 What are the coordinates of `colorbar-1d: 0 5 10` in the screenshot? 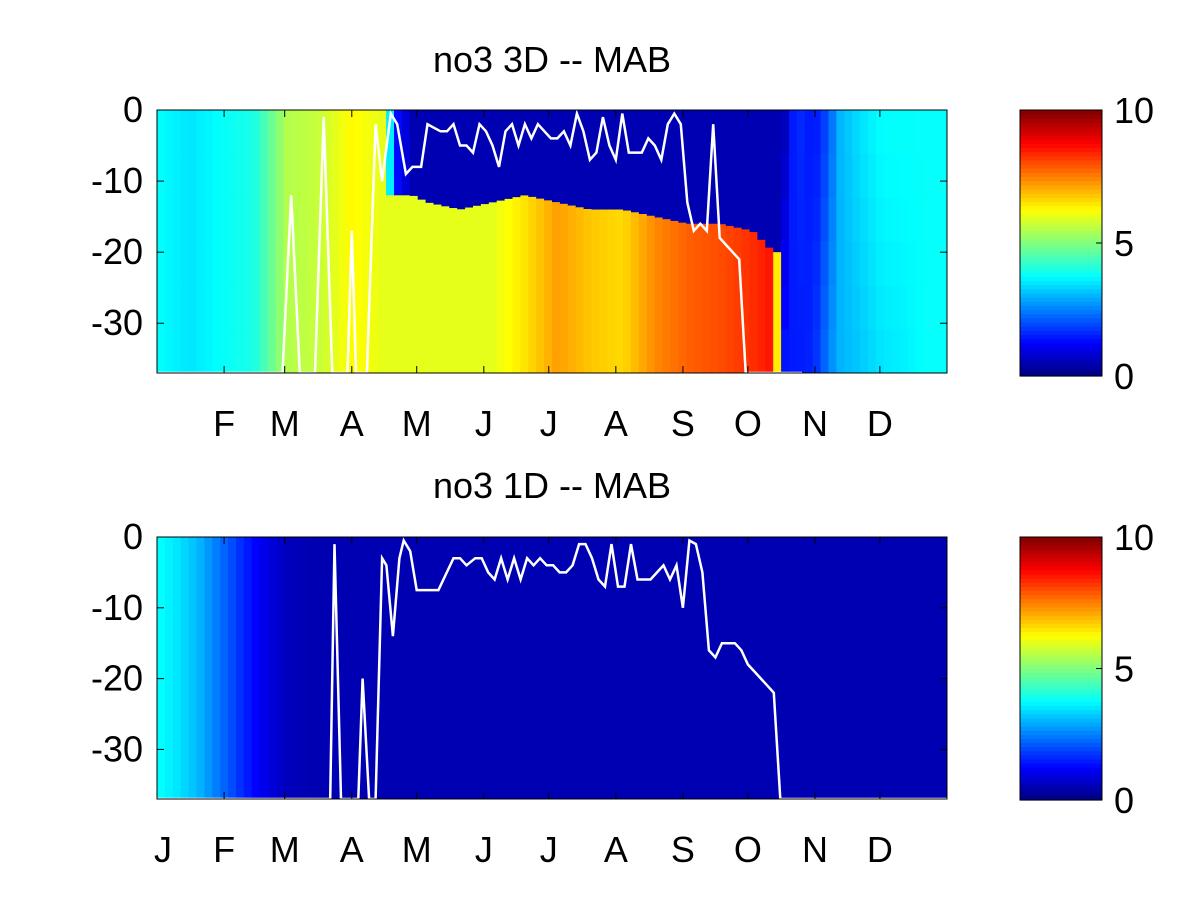 It's located at (1086, 669).